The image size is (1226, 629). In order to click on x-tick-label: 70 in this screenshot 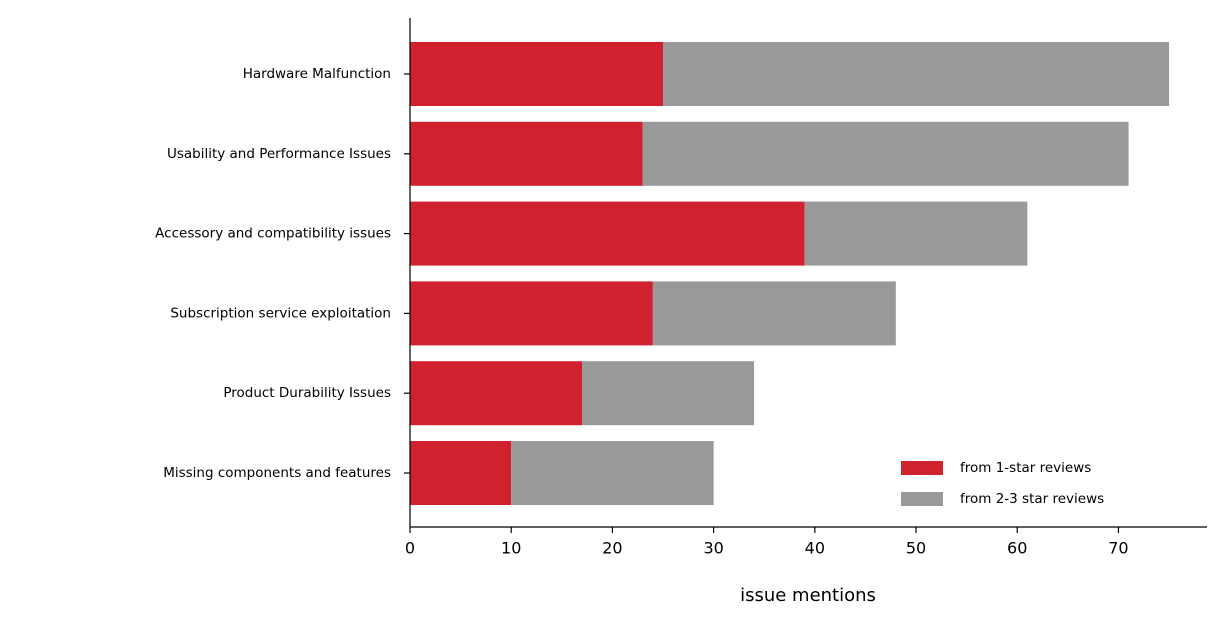, I will do `click(1118, 548)`.